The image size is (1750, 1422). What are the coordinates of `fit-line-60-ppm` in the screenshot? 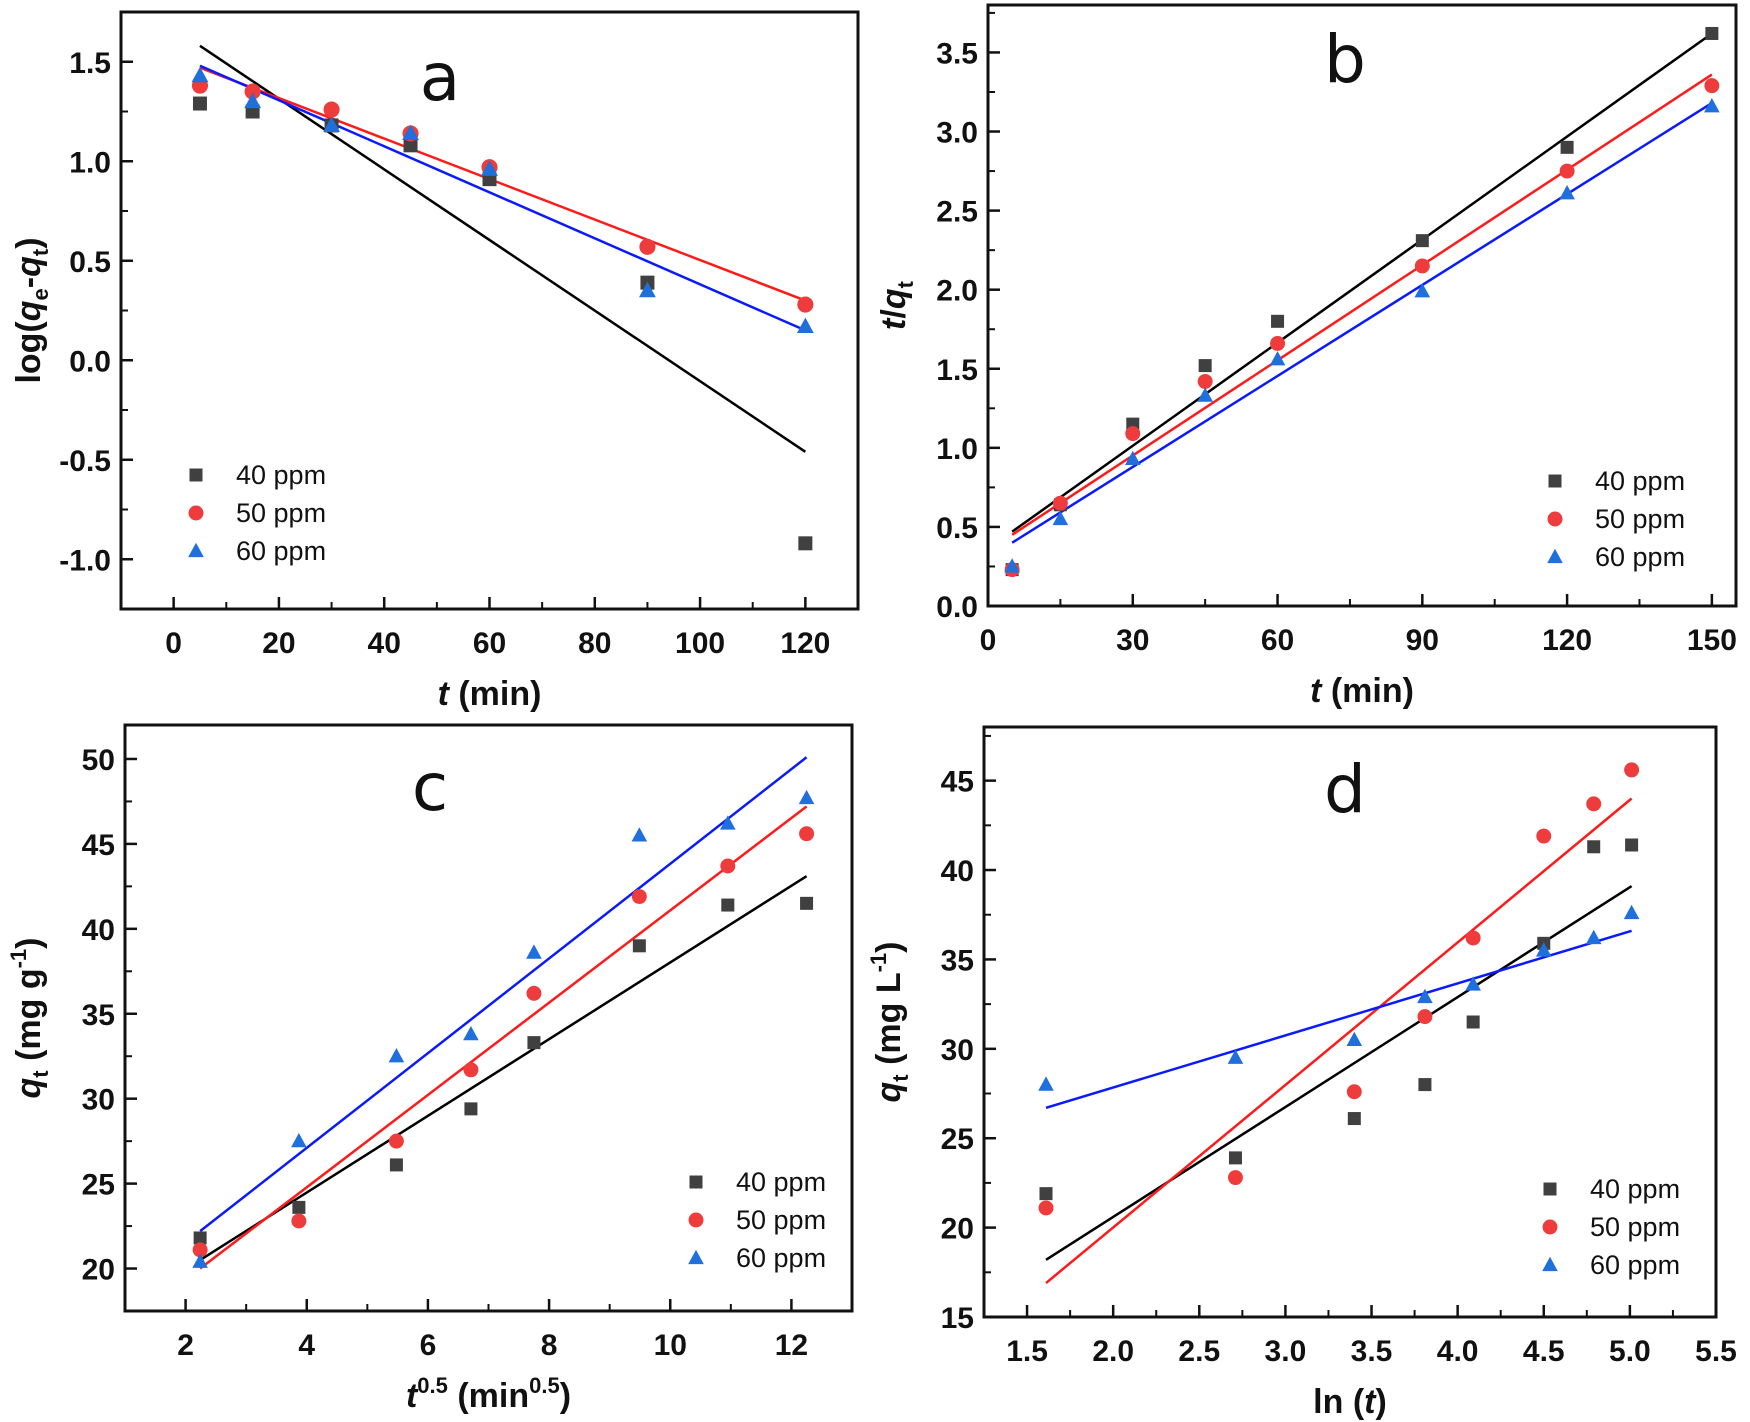 It's located at (1338, 1019).